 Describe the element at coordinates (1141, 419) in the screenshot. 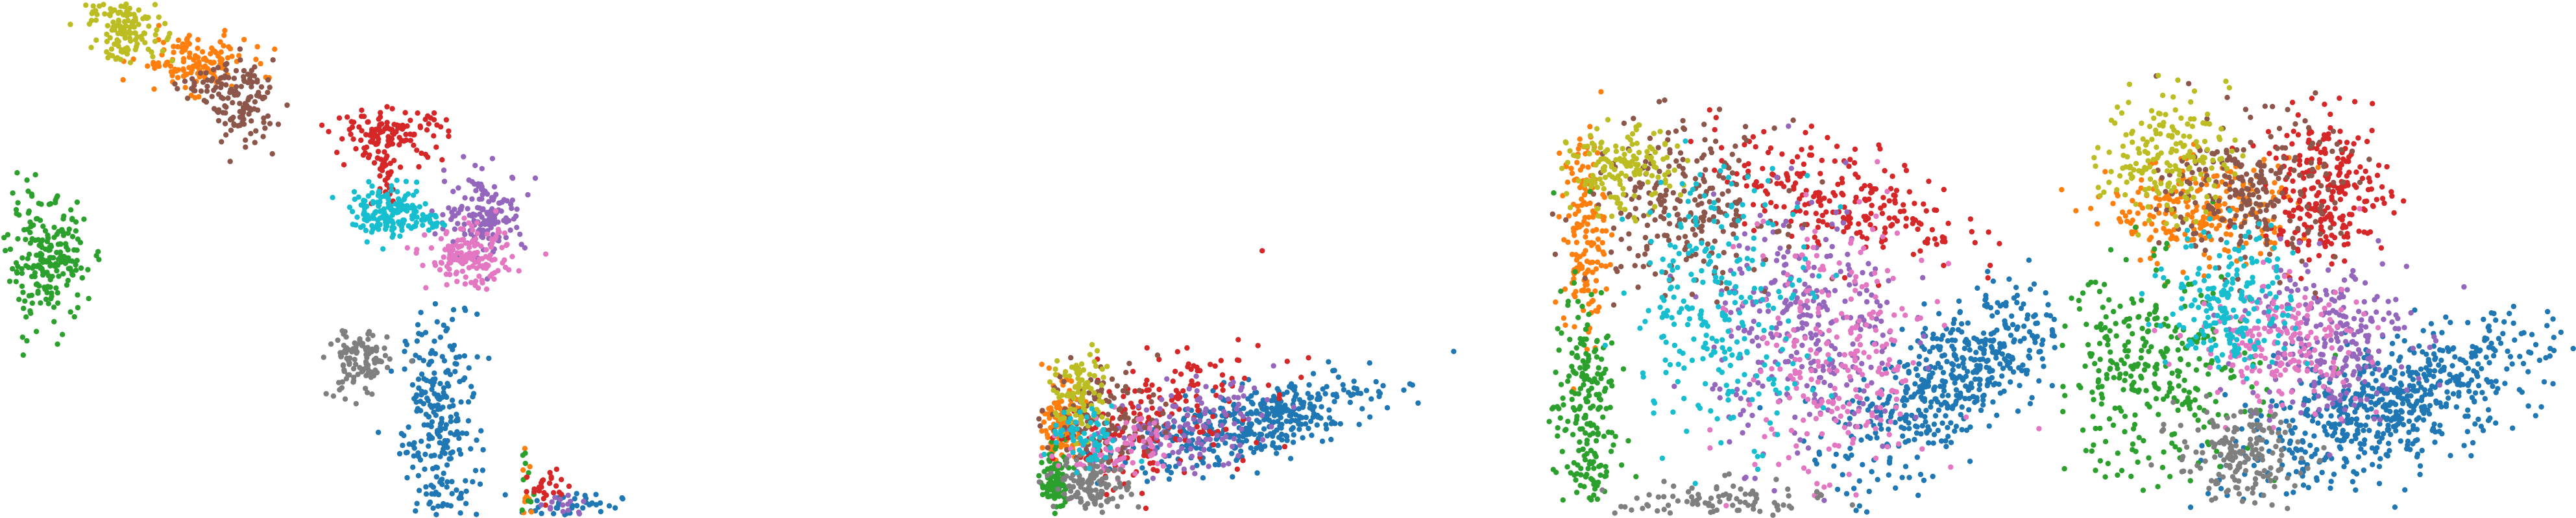

I see `scatter-point-p2-s7` at that location.